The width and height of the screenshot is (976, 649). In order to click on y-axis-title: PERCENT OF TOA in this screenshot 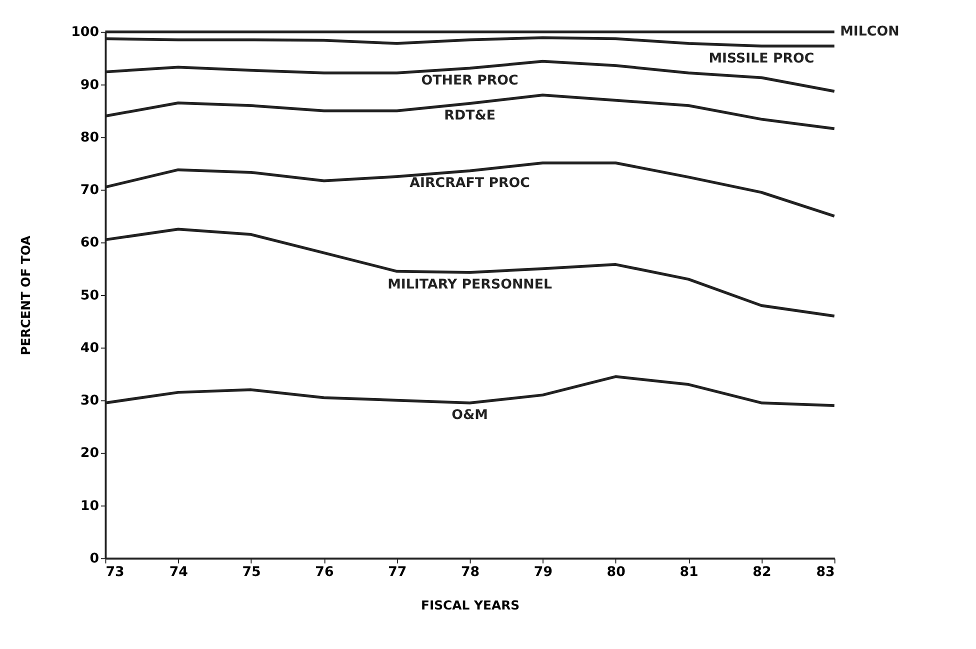, I will do `click(25, 295)`.